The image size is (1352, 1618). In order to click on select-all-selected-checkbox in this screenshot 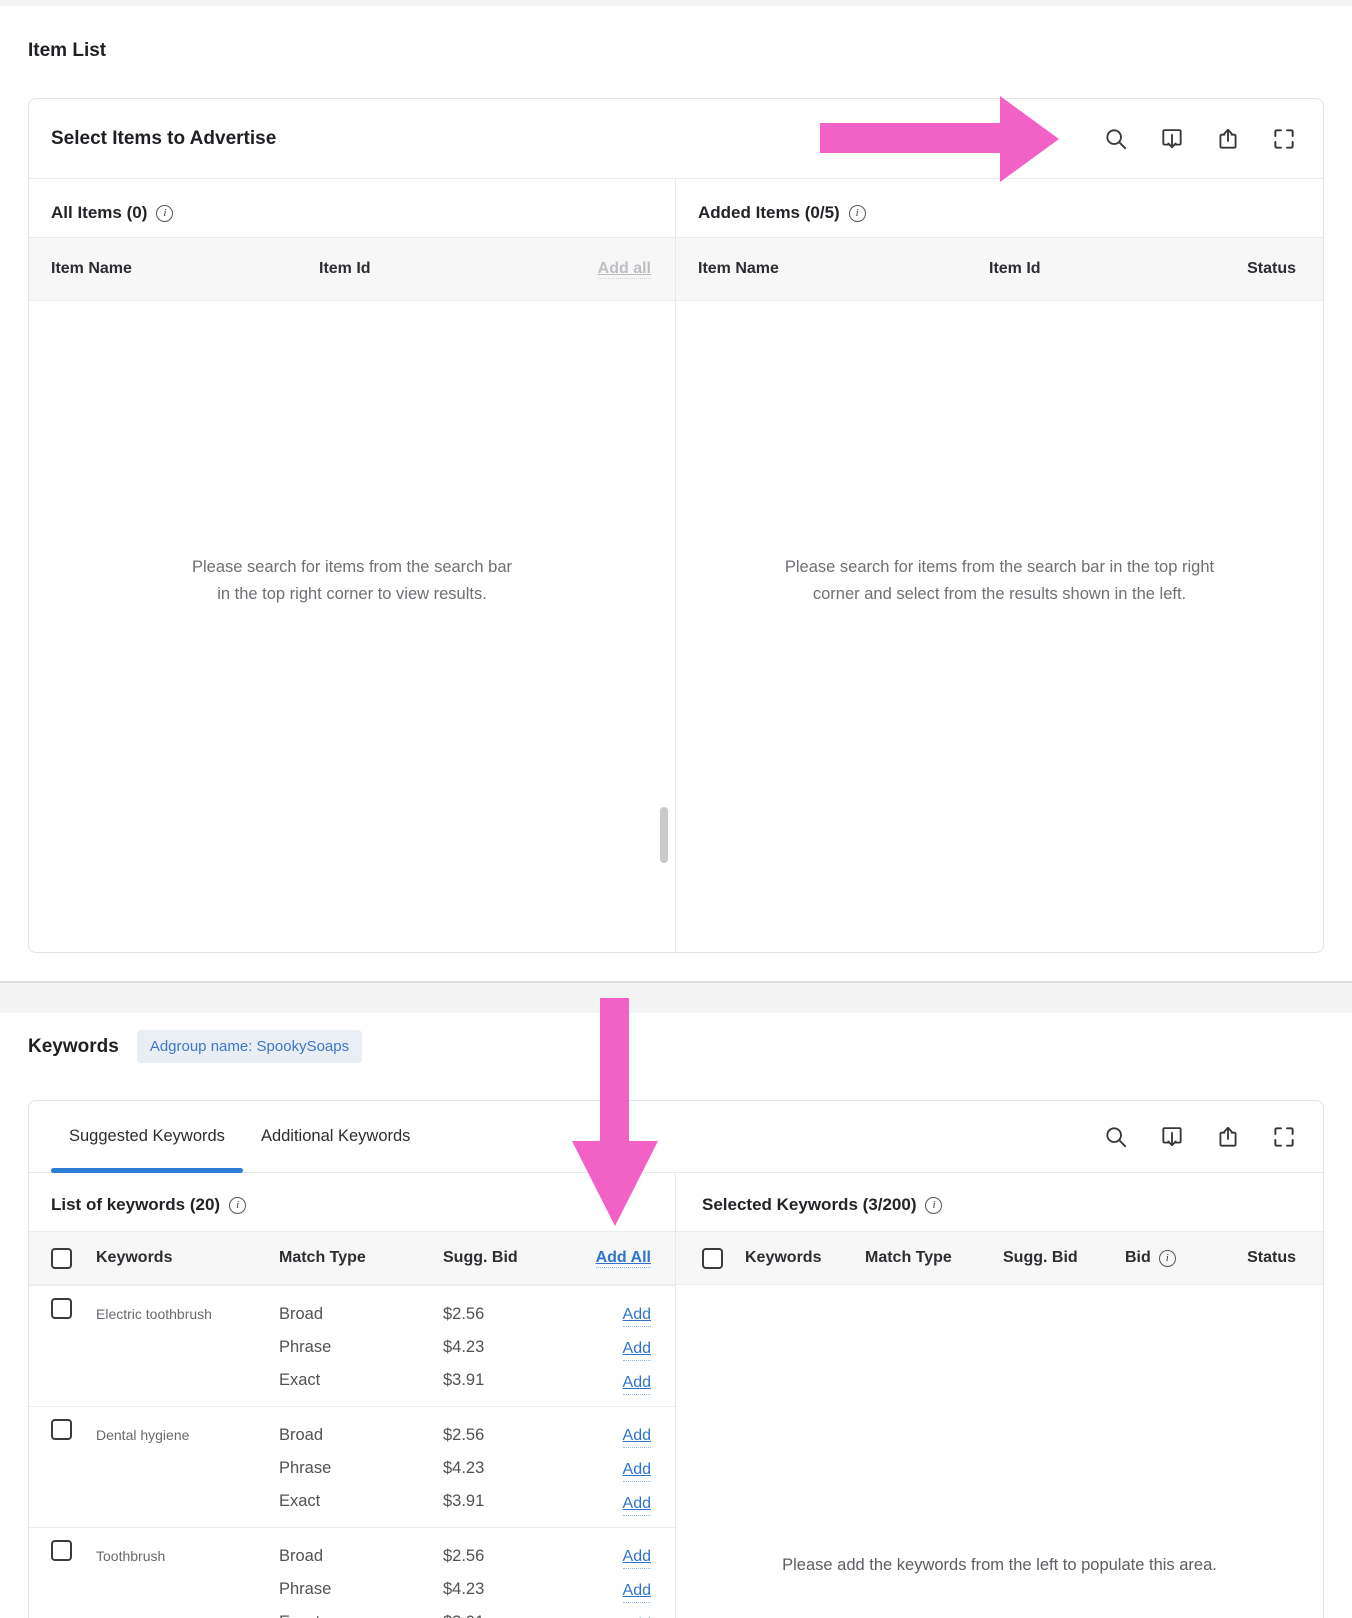, I will do `click(712, 1258)`.